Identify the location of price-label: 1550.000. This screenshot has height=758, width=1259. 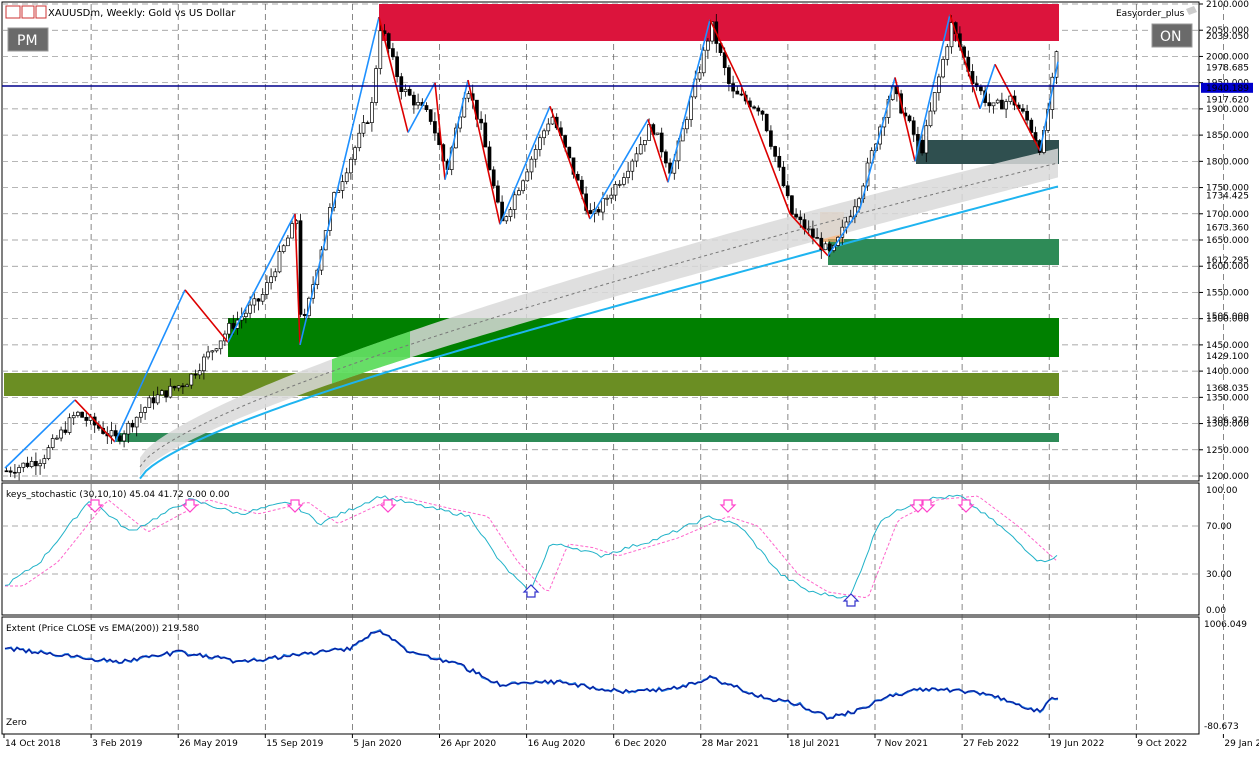
(1227, 293).